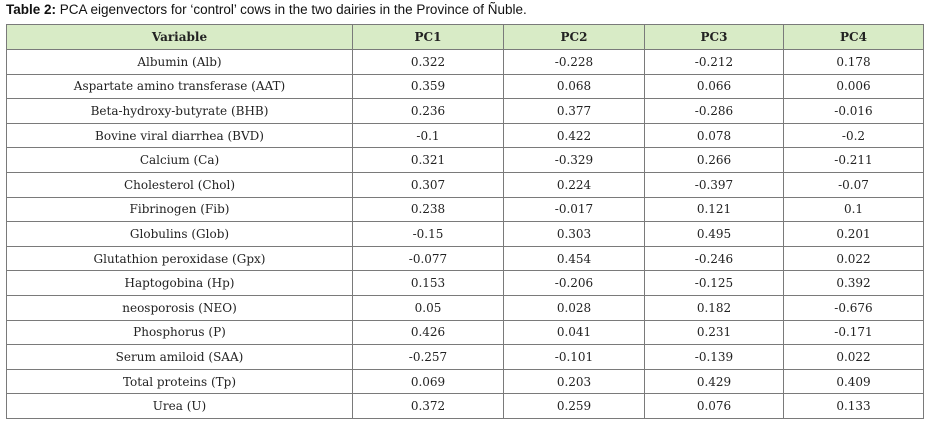 The width and height of the screenshot is (929, 424). I want to click on cell-pc1: -0.15, so click(428, 234).